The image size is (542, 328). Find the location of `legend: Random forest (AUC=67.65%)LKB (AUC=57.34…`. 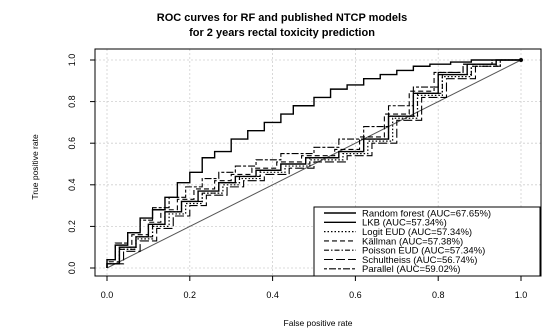

legend: Random forest (AUC=67.65%)LKB (AUC=57.34… is located at coordinates (427, 241).